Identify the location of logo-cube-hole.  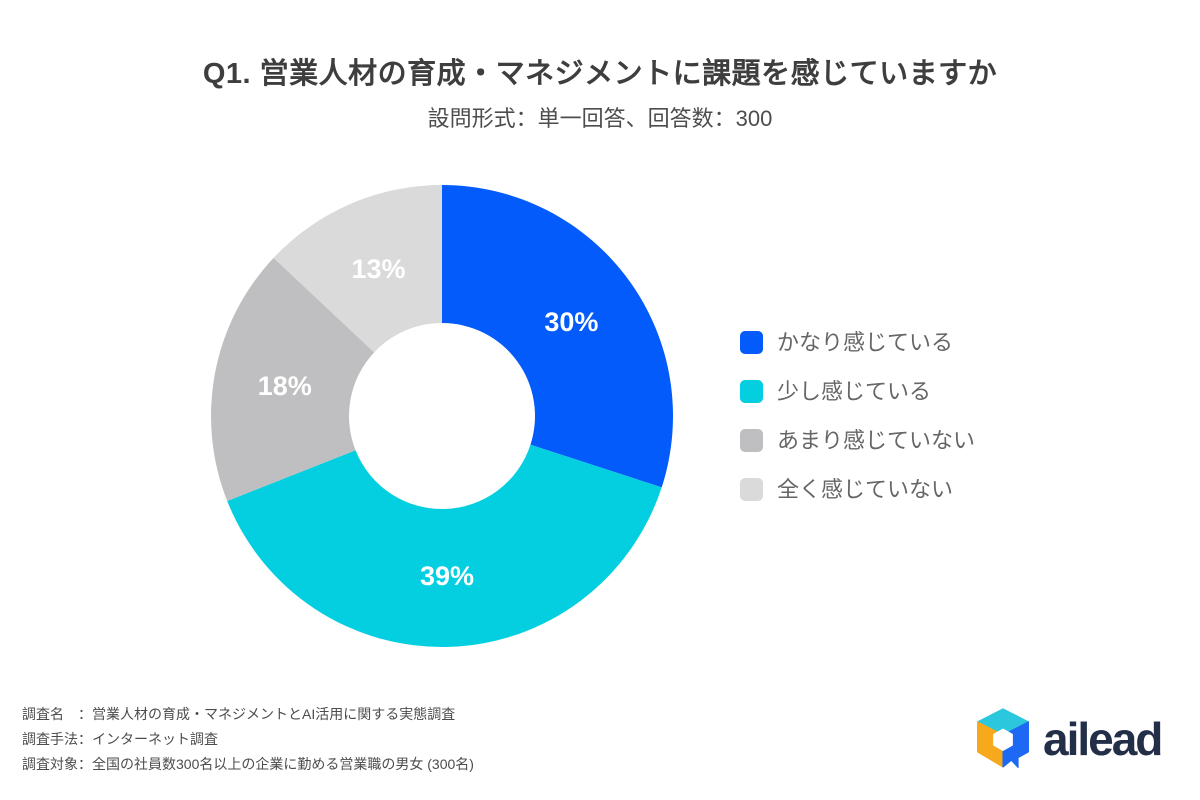
(1003, 739).